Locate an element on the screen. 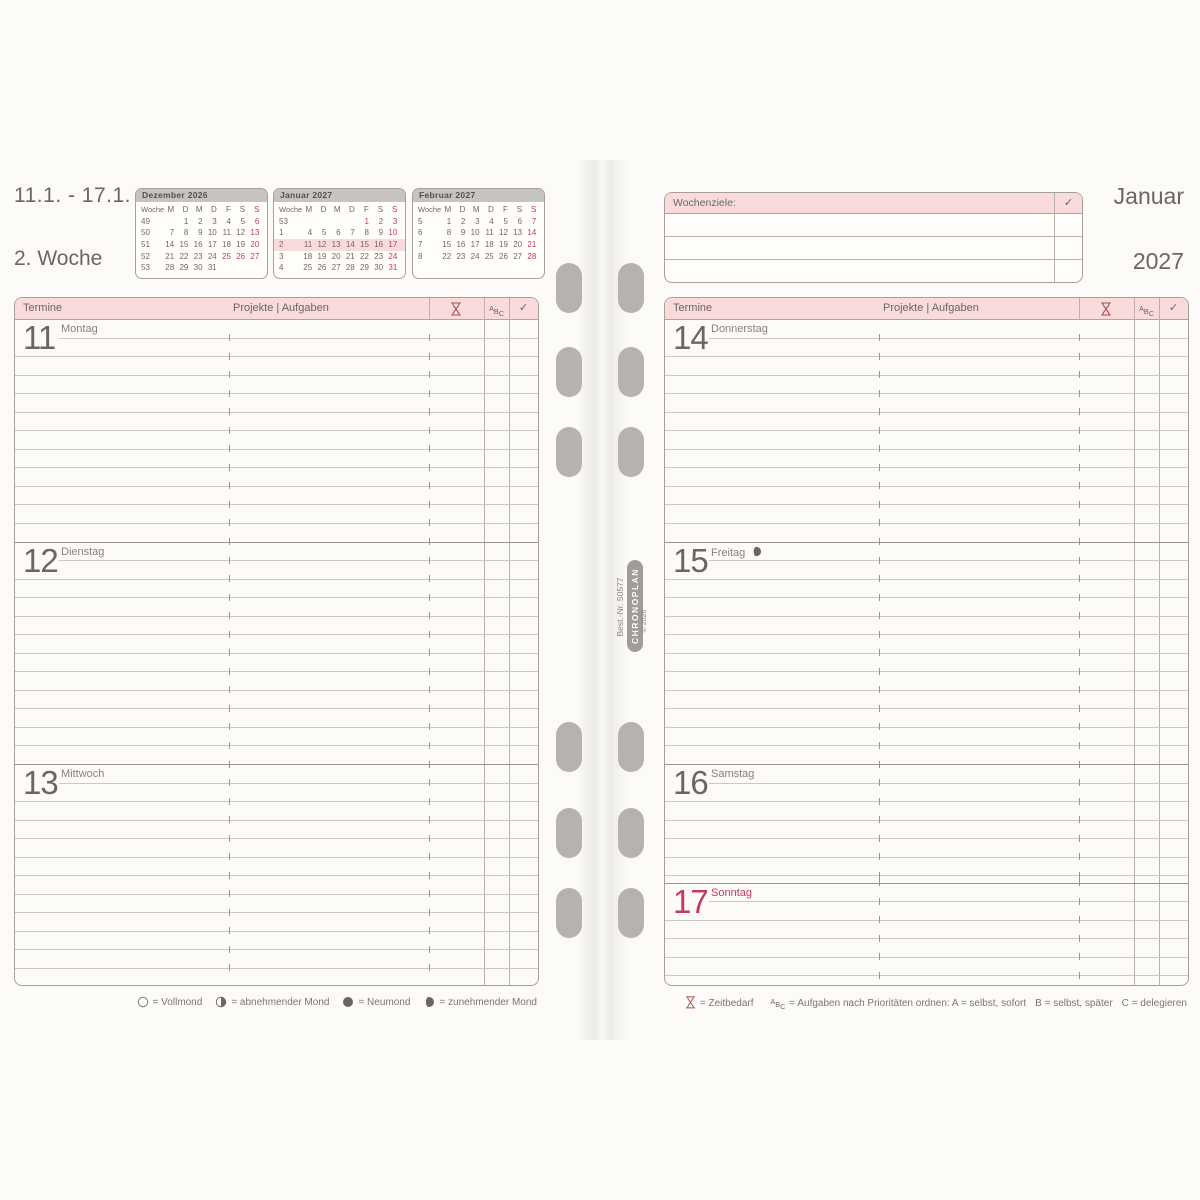 This screenshot has height=1200, width=1200. day-name-label: Montag is located at coordinates (79, 329).